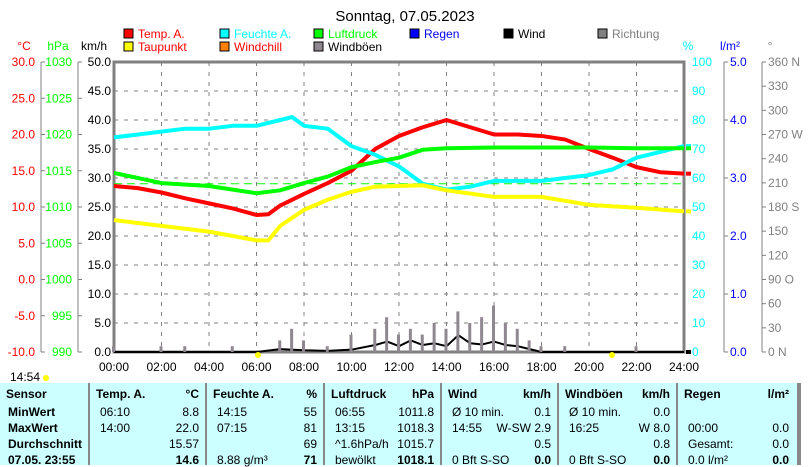 This screenshot has height=467, width=810. I want to click on axis-tick-pressure: 1025, so click(58, 98).